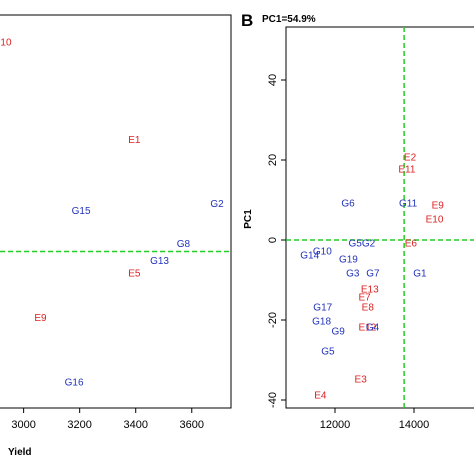 The image size is (474, 474). What do you see at coordinates (368, 308) in the screenshot?
I see `panel-b-point-label: E8` at bounding box center [368, 308].